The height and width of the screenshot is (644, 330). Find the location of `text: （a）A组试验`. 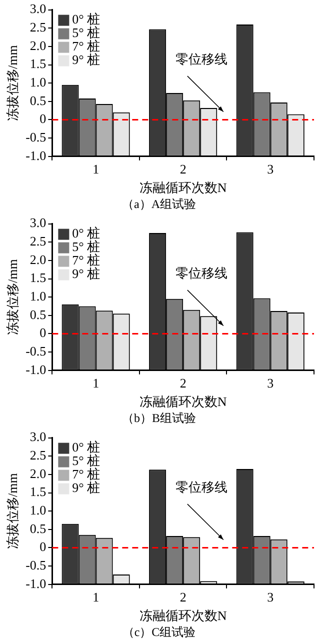

text: （a）A组试验 is located at coordinates (159, 203).